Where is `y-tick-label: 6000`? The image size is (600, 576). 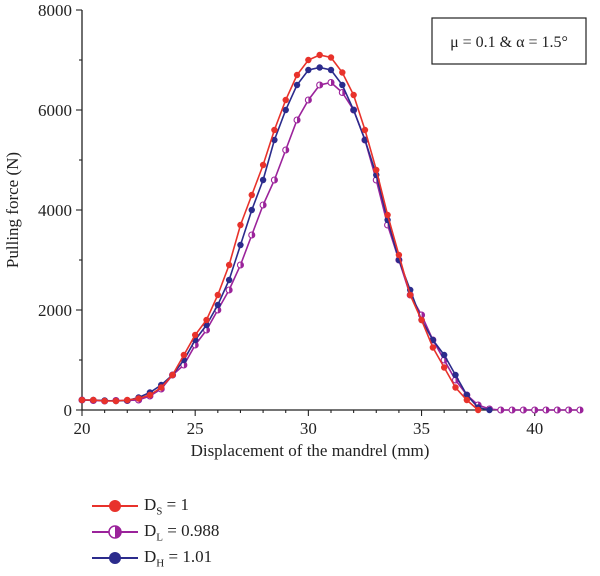 y-tick-label: 6000 is located at coordinates (55, 110).